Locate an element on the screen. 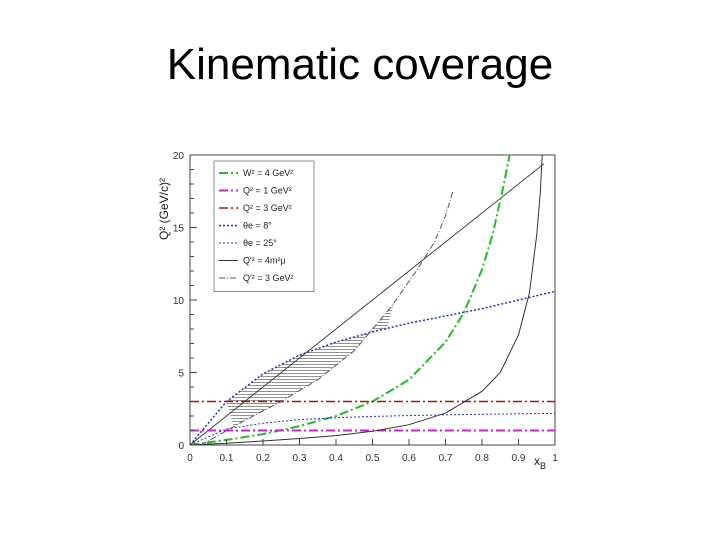  legend-box is located at coordinates (264, 226).